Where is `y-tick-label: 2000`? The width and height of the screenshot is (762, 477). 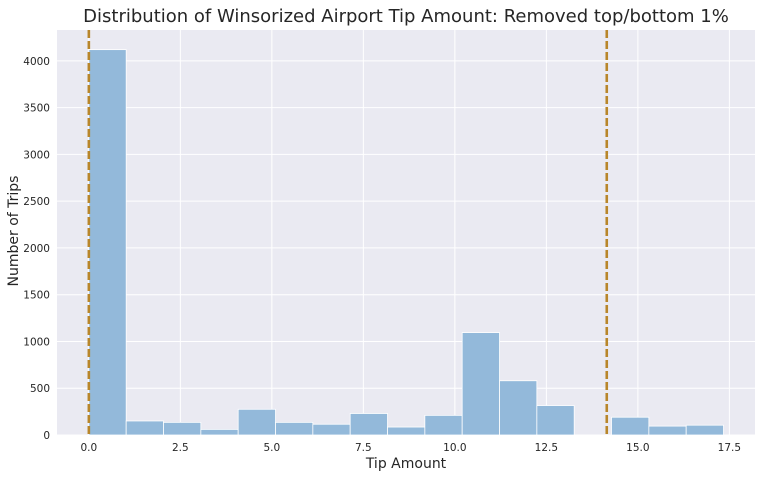 y-tick-label: 2000 is located at coordinates (36, 249).